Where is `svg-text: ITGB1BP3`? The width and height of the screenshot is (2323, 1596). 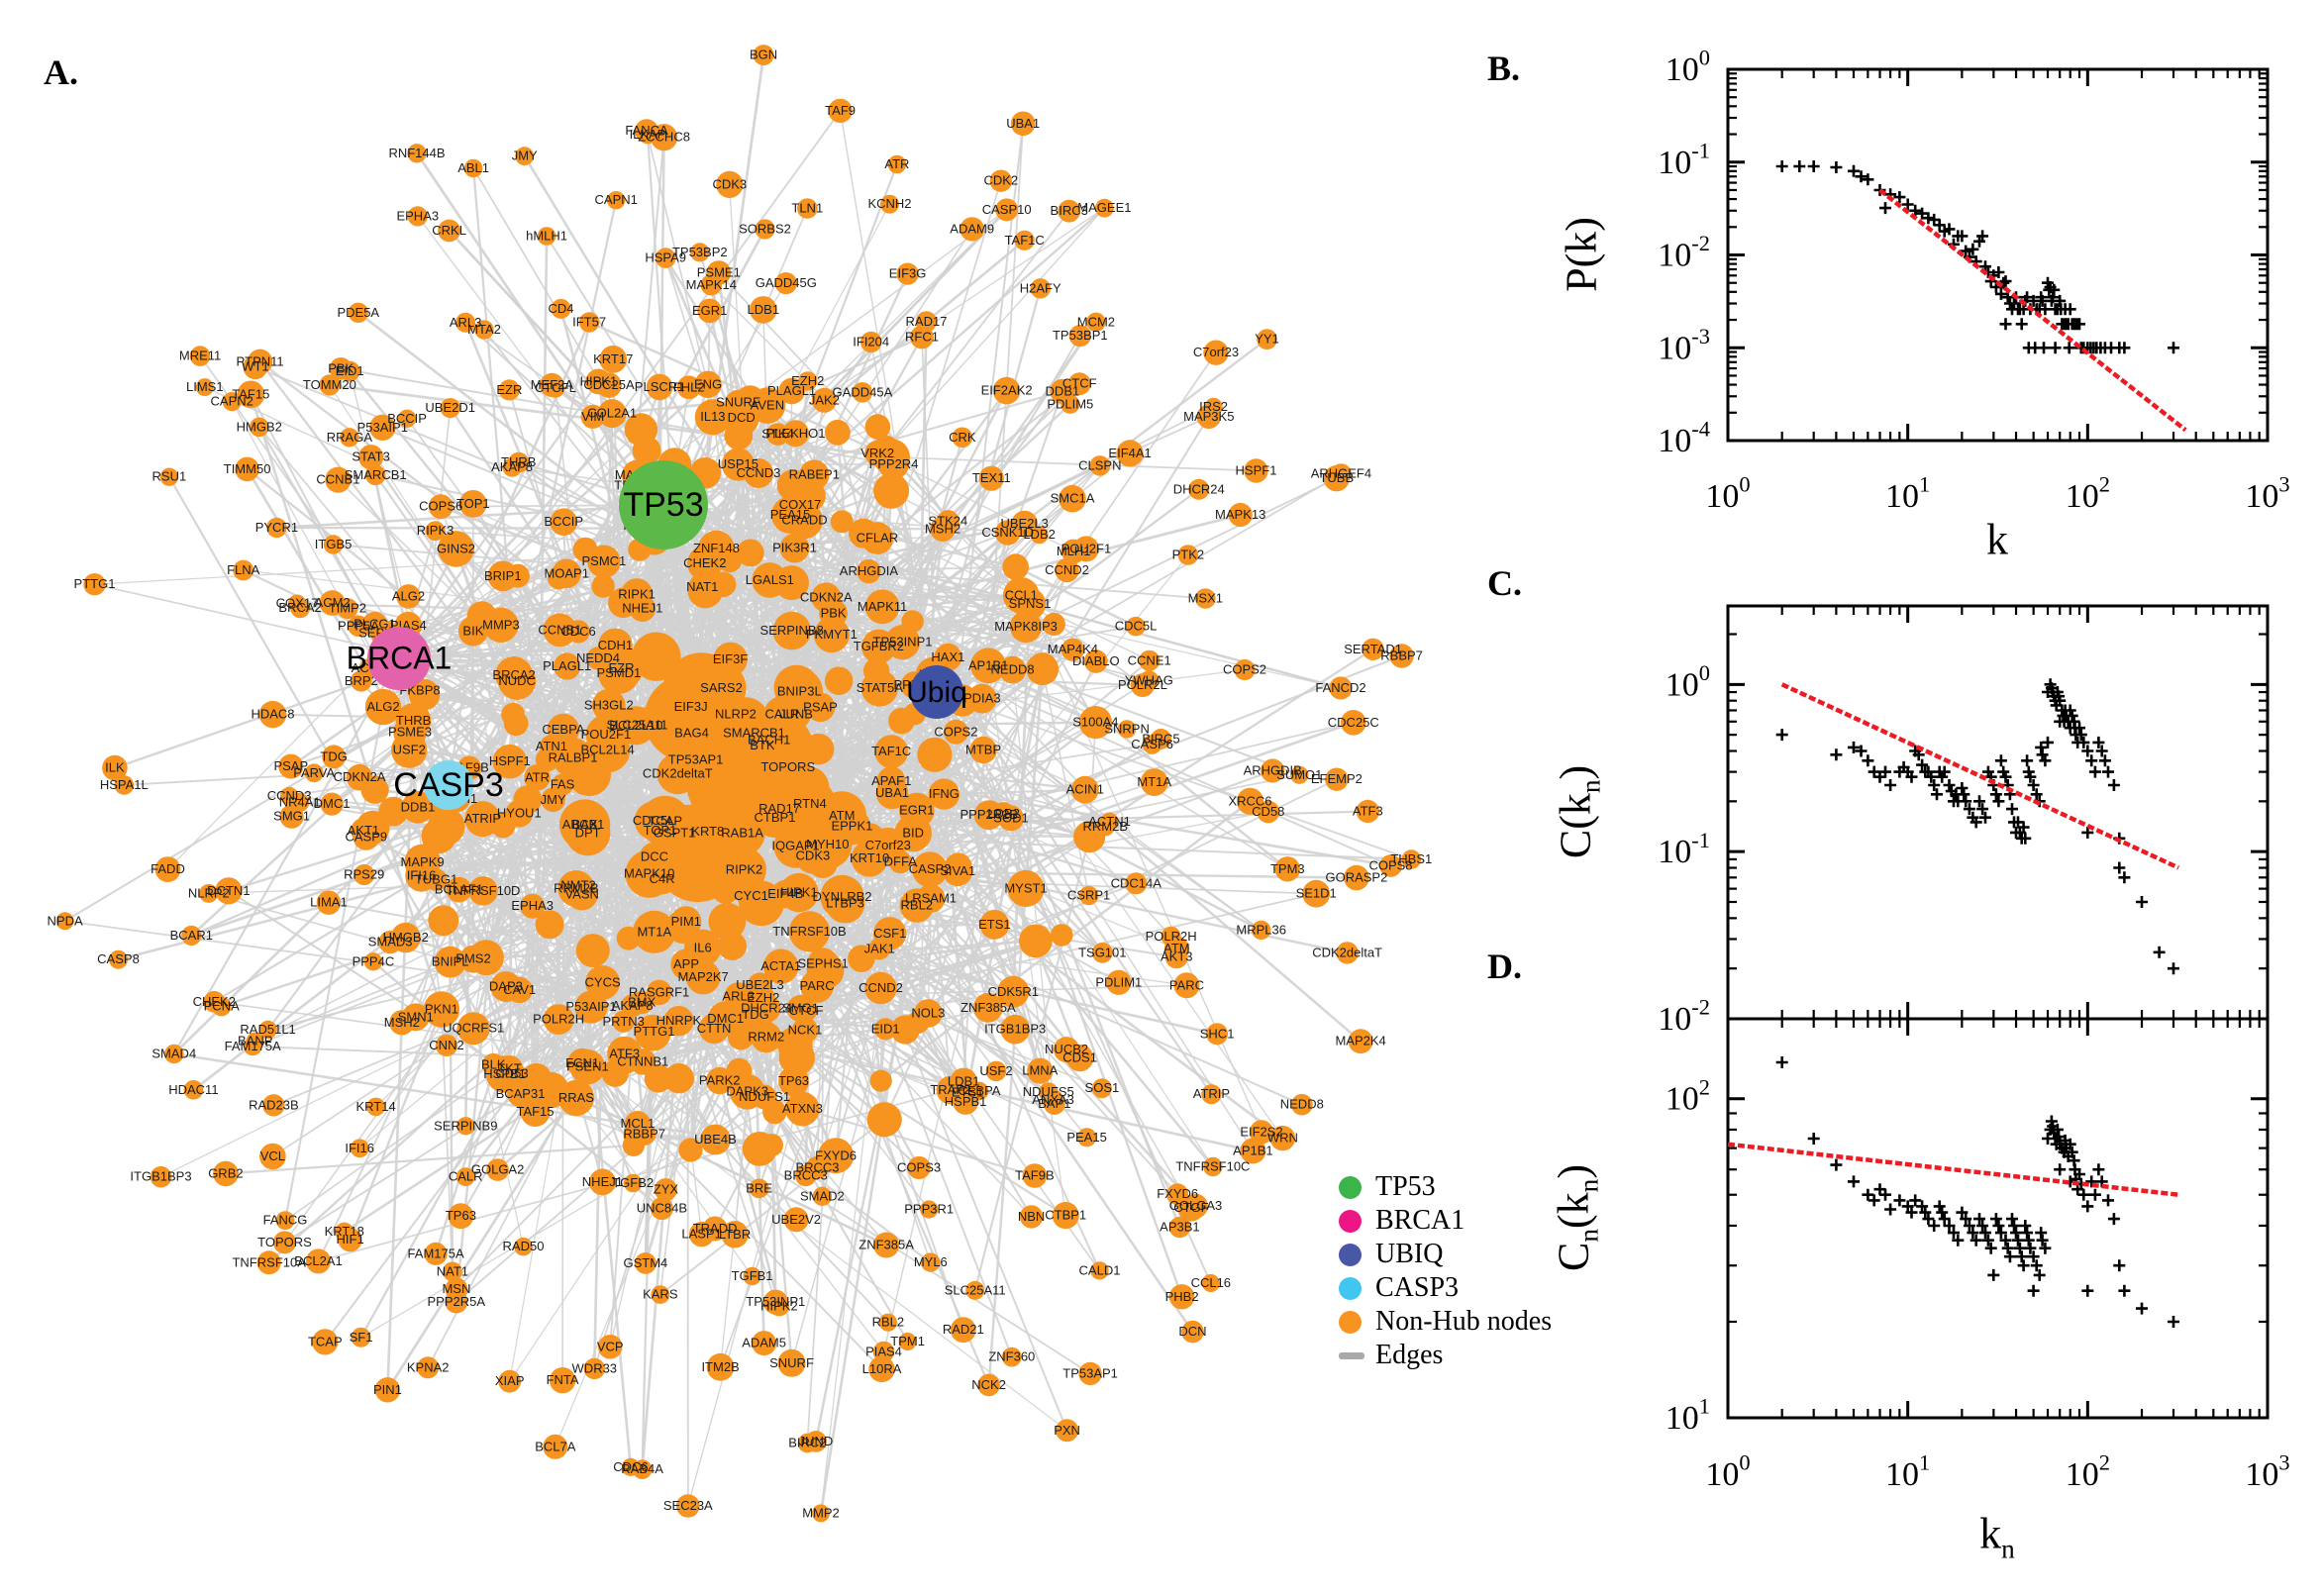
svg-text: ITGB1BP3 is located at coordinates (161, 1176).